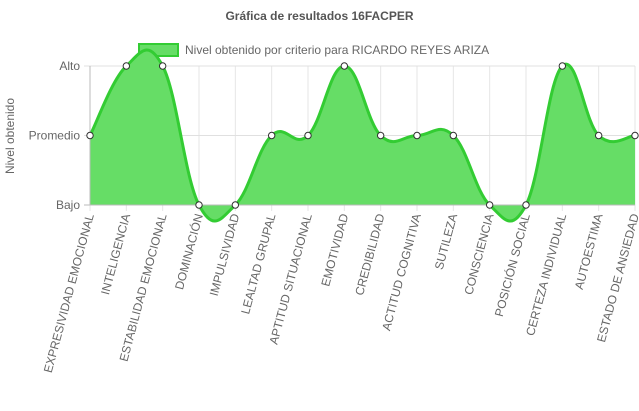 Image resolution: width=639 pixels, height=411 pixels. What do you see at coordinates (68, 205) in the screenshot?
I see `y-tick-label: Bajo` at bounding box center [68, 205].